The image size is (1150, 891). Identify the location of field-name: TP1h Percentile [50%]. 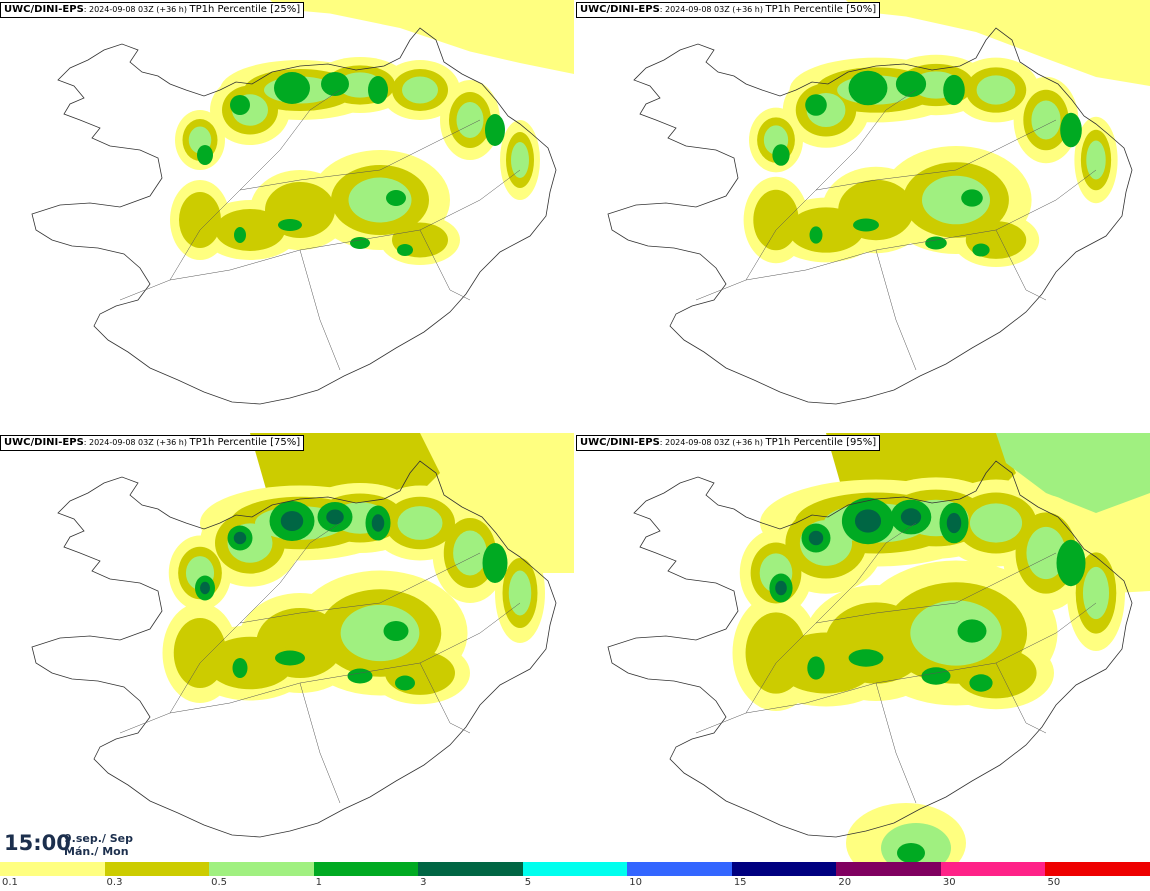
(821, 9).